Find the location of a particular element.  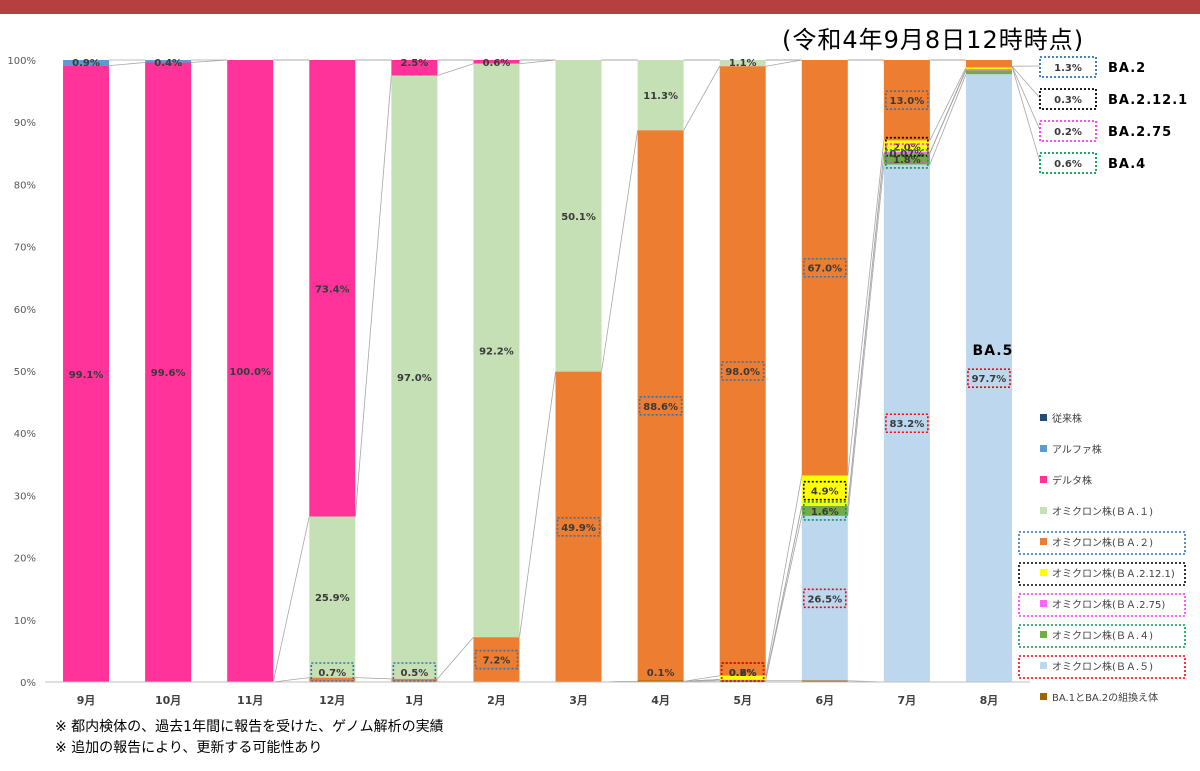

y-tick-label: 0% is located at coordinates (28, 683).